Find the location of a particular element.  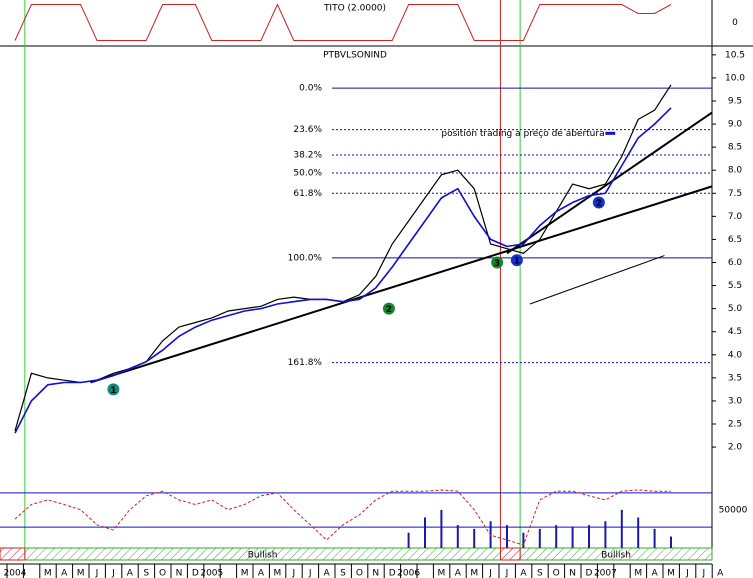

x-tick-label: 2006 is located at coordinates (408, 573).